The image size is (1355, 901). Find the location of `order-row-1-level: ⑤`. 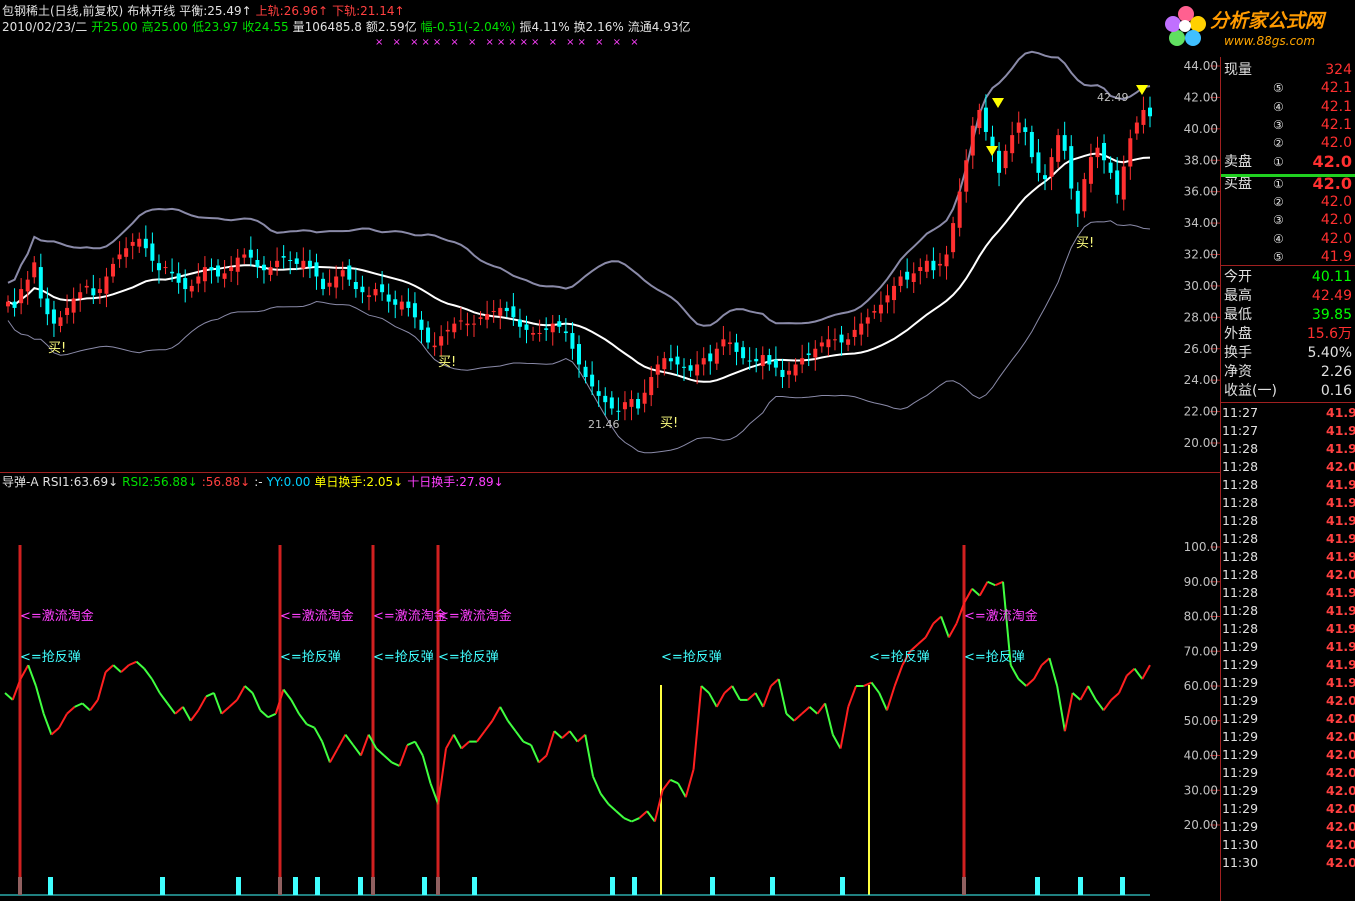

order-row-1-level: ⑤ is located at coordinates (1278, 88).